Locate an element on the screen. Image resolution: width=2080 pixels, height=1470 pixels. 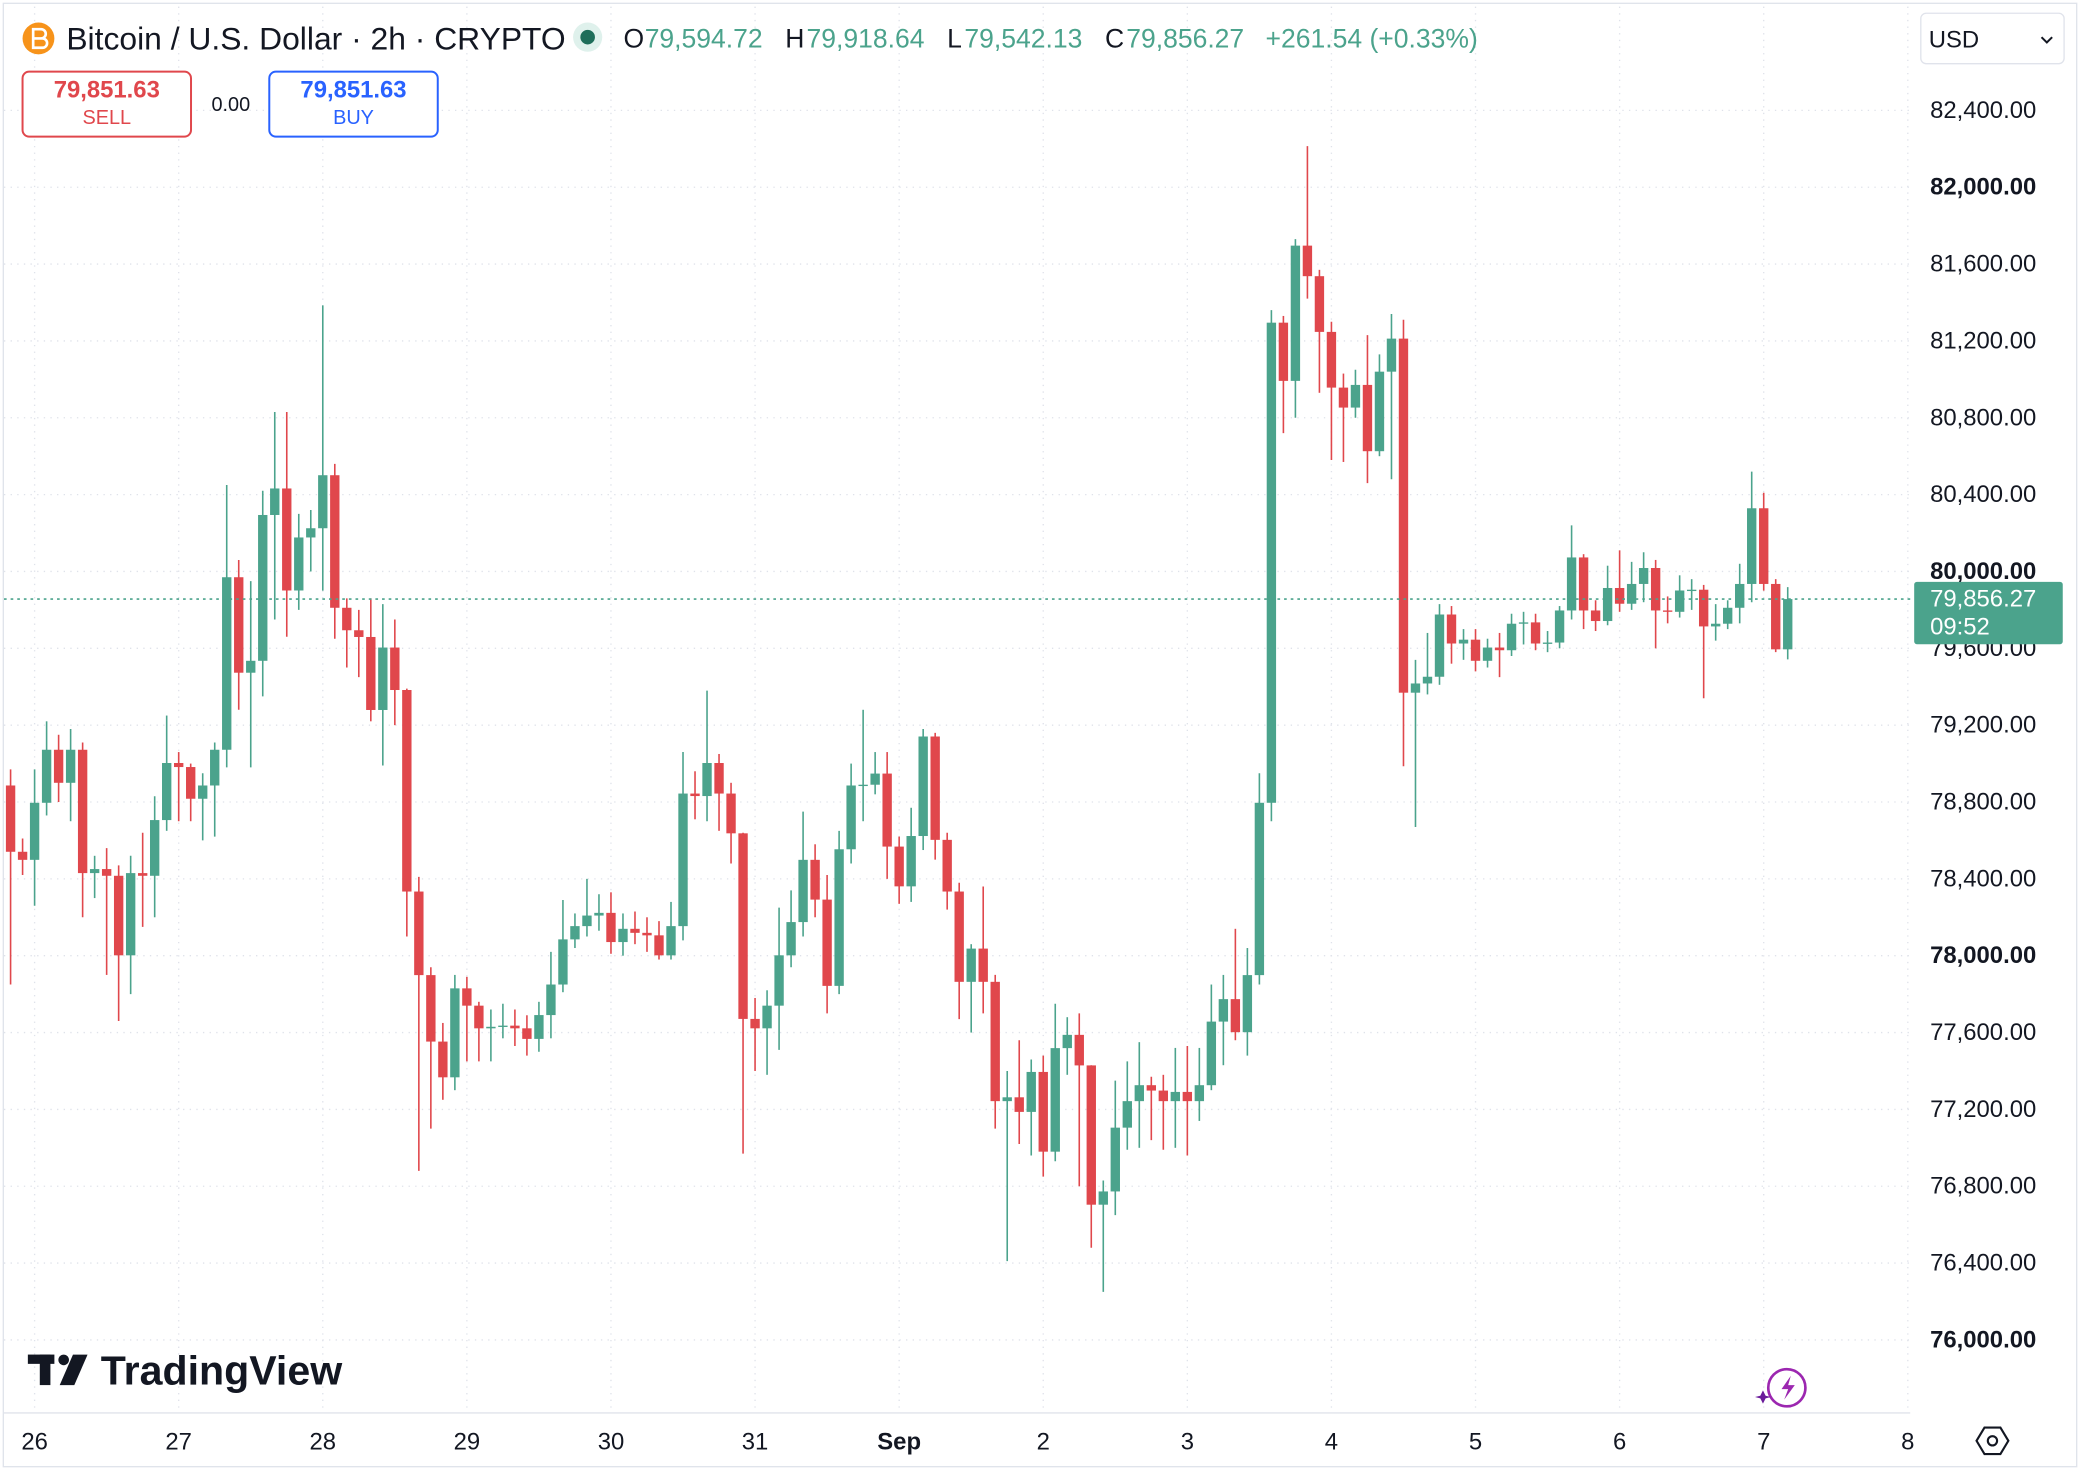
x-tick-label: 5 is located at coordinates (1475, 1442).